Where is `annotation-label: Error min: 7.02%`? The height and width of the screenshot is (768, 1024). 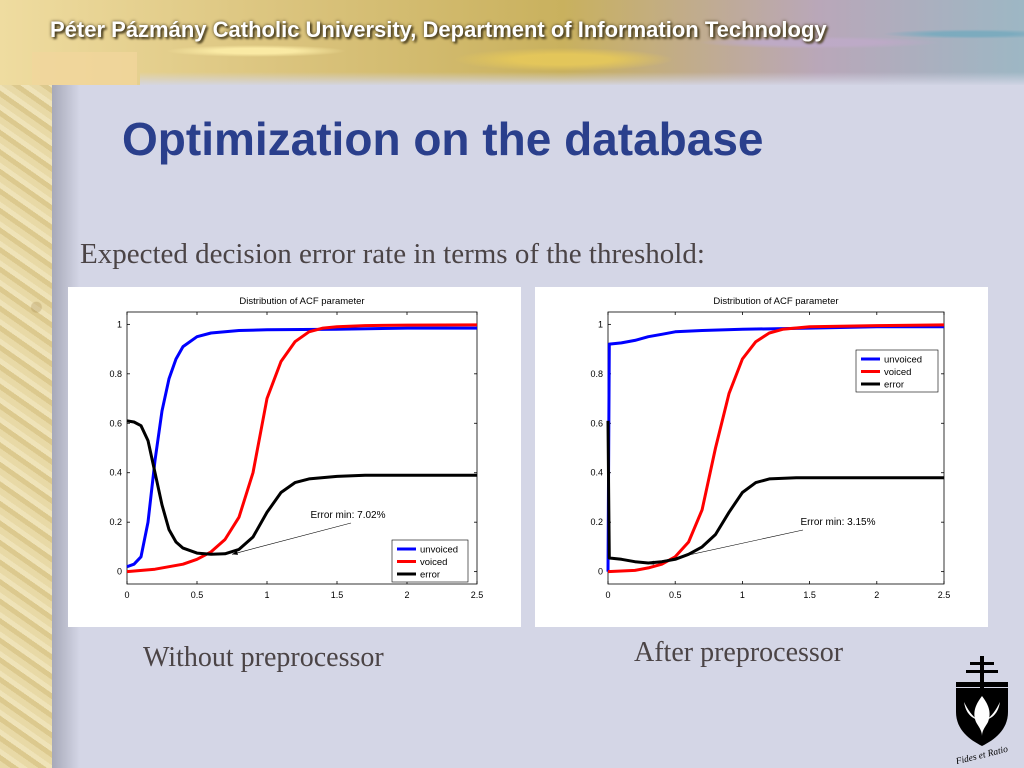 annotation-label: Error min: 7.02% is located at coordinates (347, 515).